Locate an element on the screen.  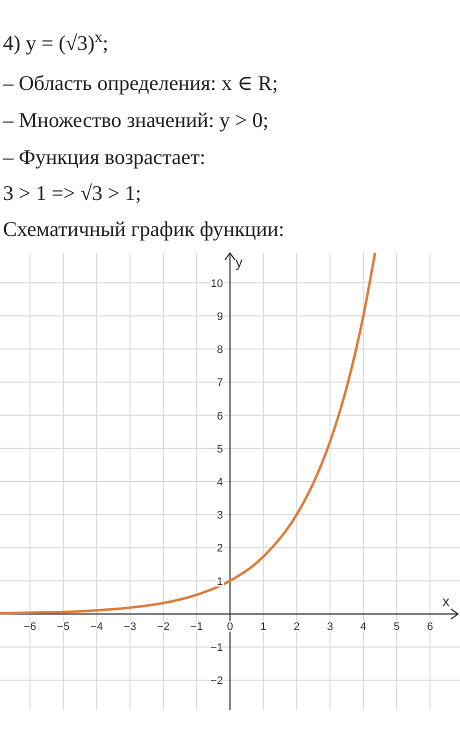
y-tick-label: 5 is located at coordinates (219, 449).